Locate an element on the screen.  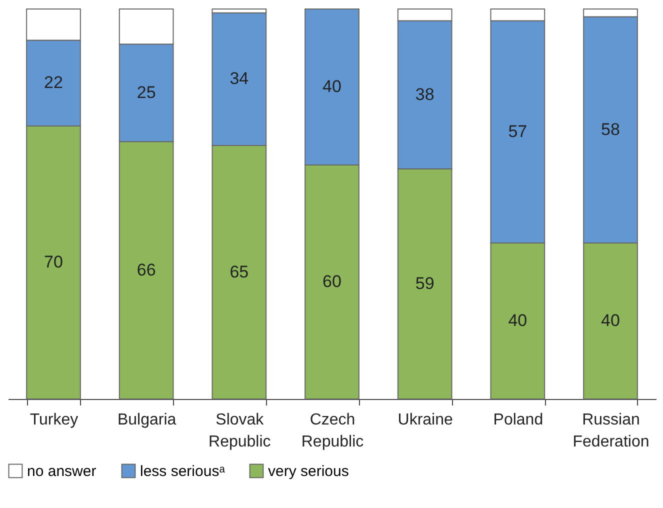
x-tick-label: Turkey is located at coordinates (54, 420).